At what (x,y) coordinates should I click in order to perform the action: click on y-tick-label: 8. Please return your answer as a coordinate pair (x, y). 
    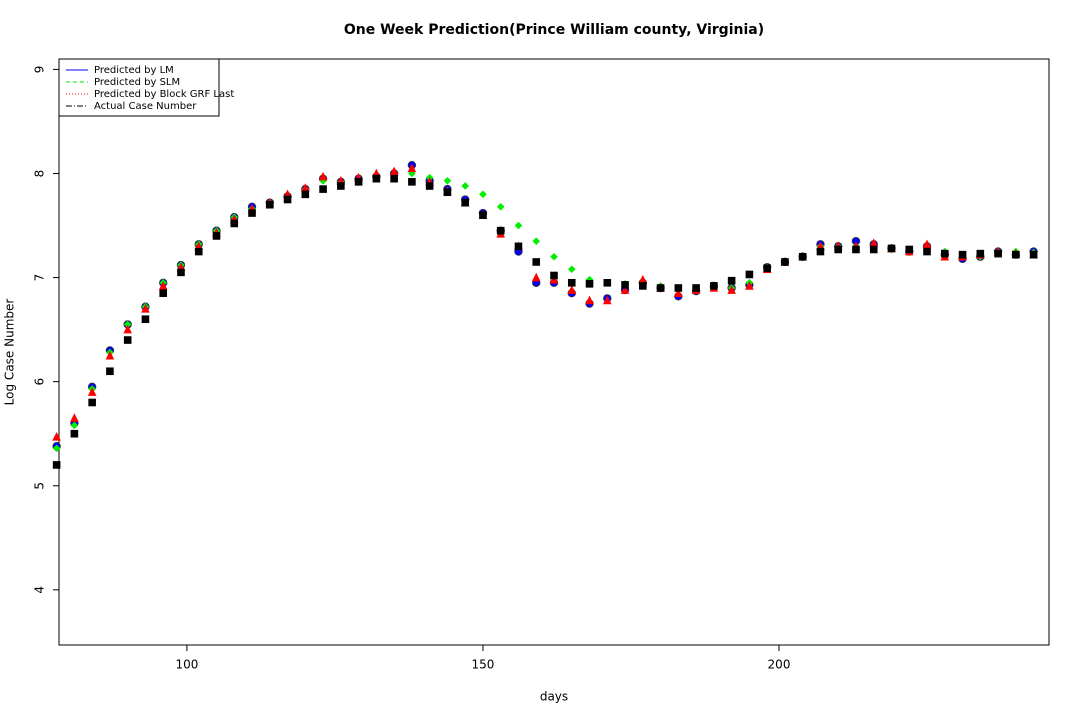
    Looking at the image, I should click on (40, 174).